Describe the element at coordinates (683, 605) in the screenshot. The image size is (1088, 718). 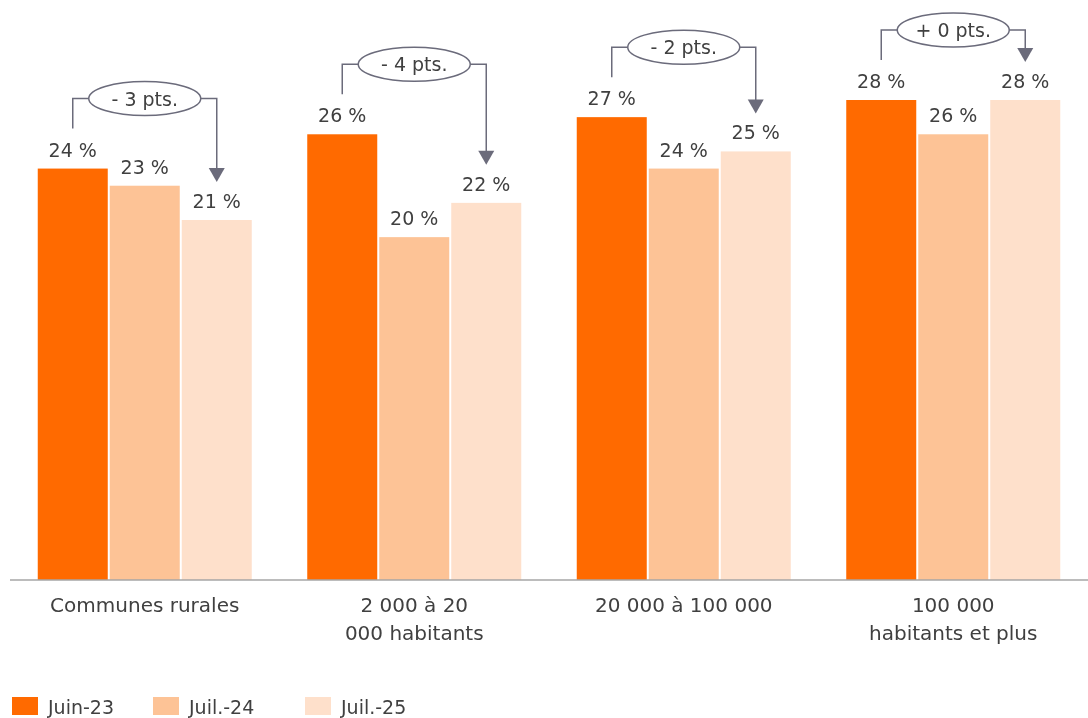
I see `x-tick-label: 20 000 à 100 000` at that location.